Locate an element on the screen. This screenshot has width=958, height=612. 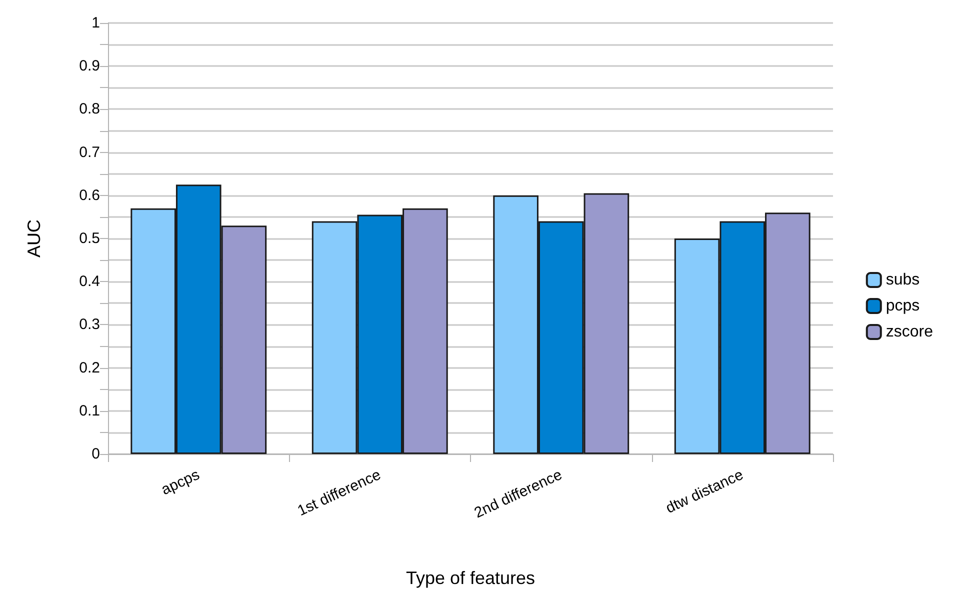
y-tick-label: 0 is located at coordinates (96, 454).